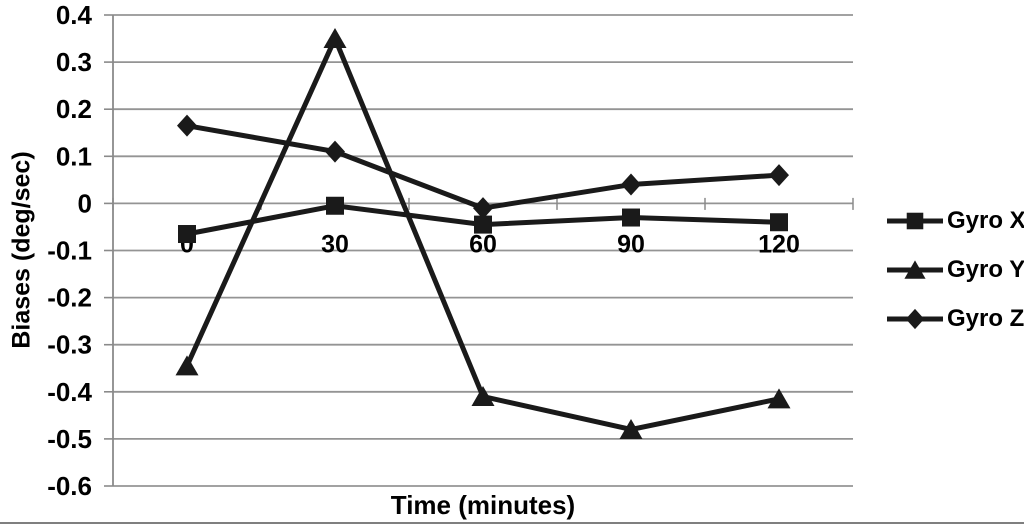 Image resolution: width=1024 pixels, height=526 pixels. What do you see at coordinates (483, 505) in the screenshot?
I see `x-axis-title: Time (minutes)` at bounding box center [483, 505].